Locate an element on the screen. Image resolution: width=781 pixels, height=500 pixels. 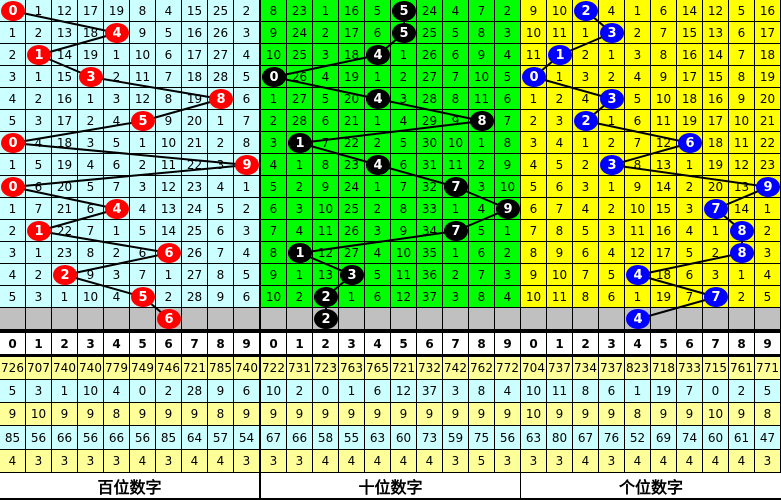
grid-cell: 28 is located at coordinates (221, 77).